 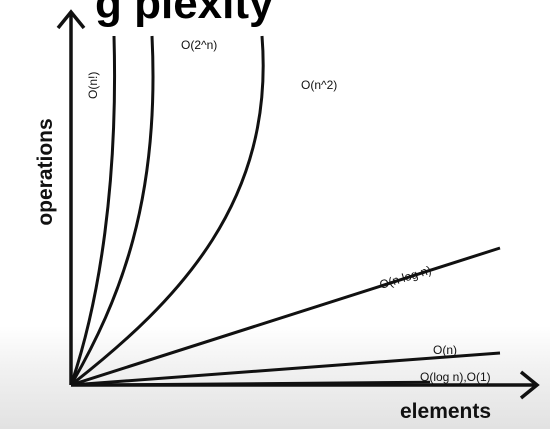 What do you see at coordinates (71, 19) in the screenshot?
I see `y-axis-arrowhead` at bounding box center [71, 19].